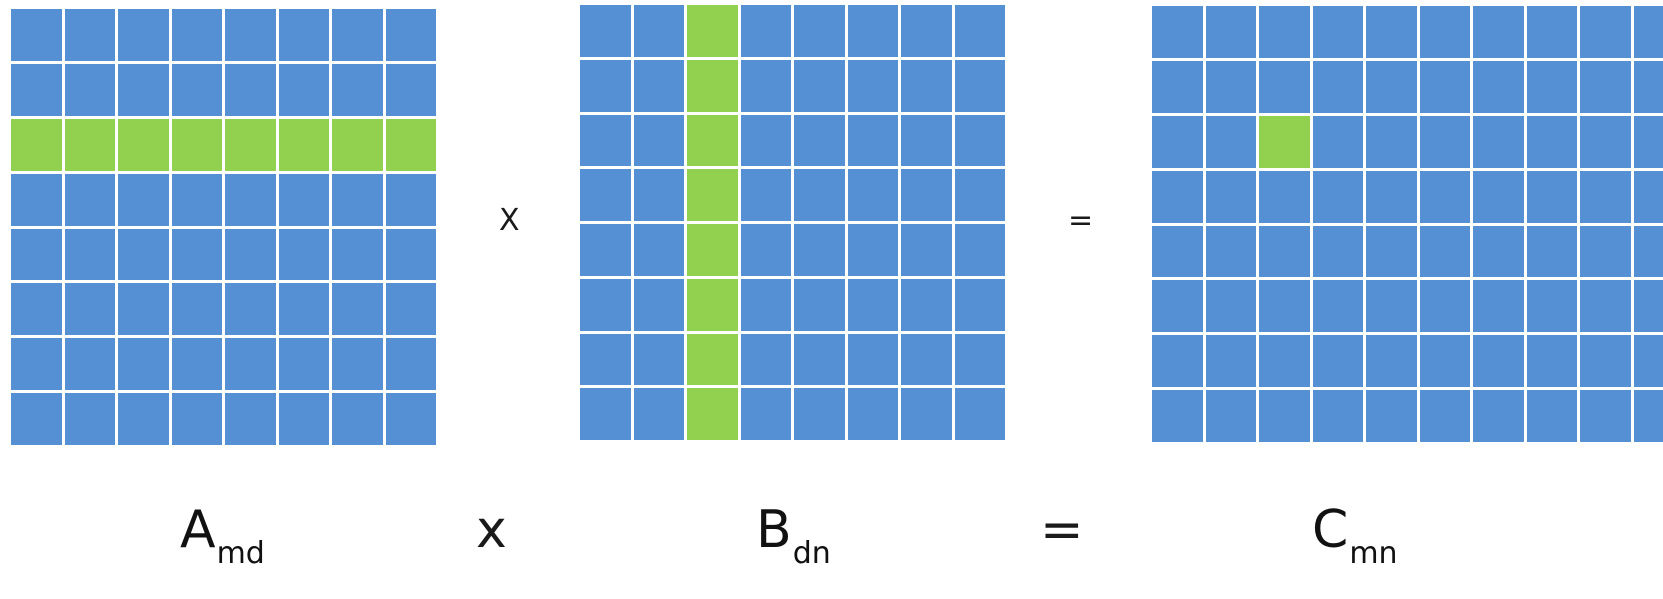 Image resolution: width=1663 pixels, height=599 pixels. Describe the element at coordinates (774, 530) in the screenshot. I see `label-b-letter: B` at that location.